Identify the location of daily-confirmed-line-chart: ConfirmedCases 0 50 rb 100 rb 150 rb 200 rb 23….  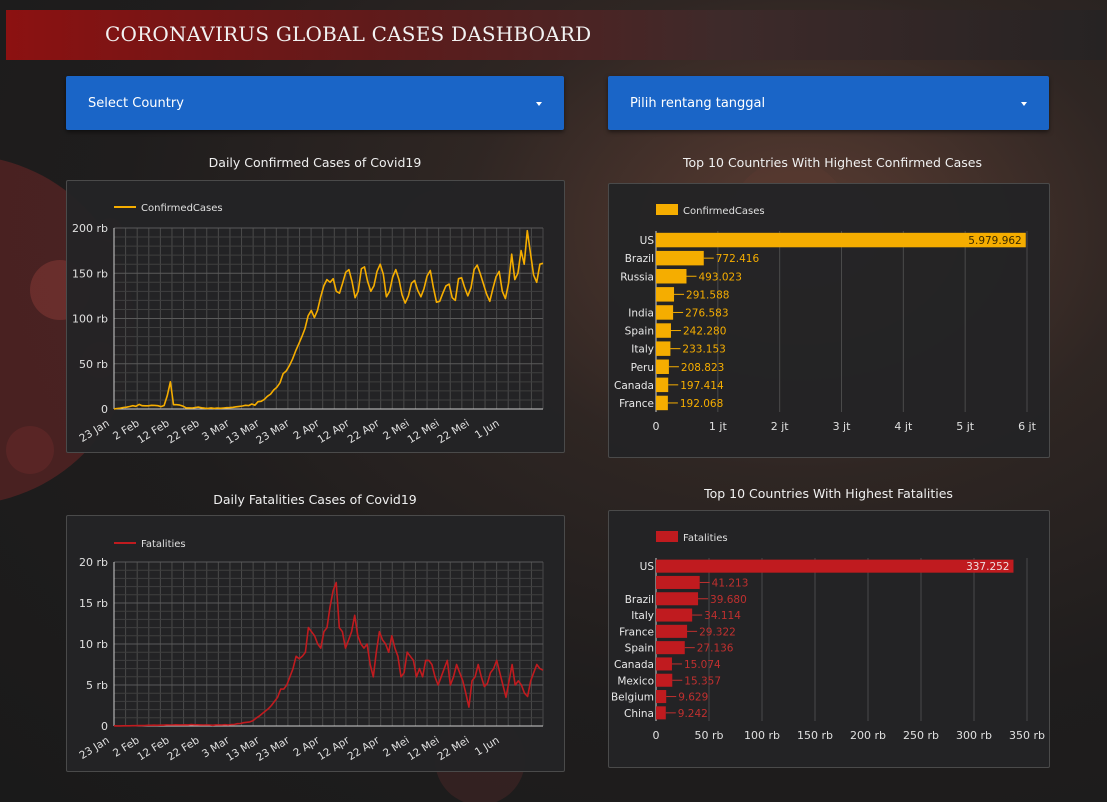
(308, 325).